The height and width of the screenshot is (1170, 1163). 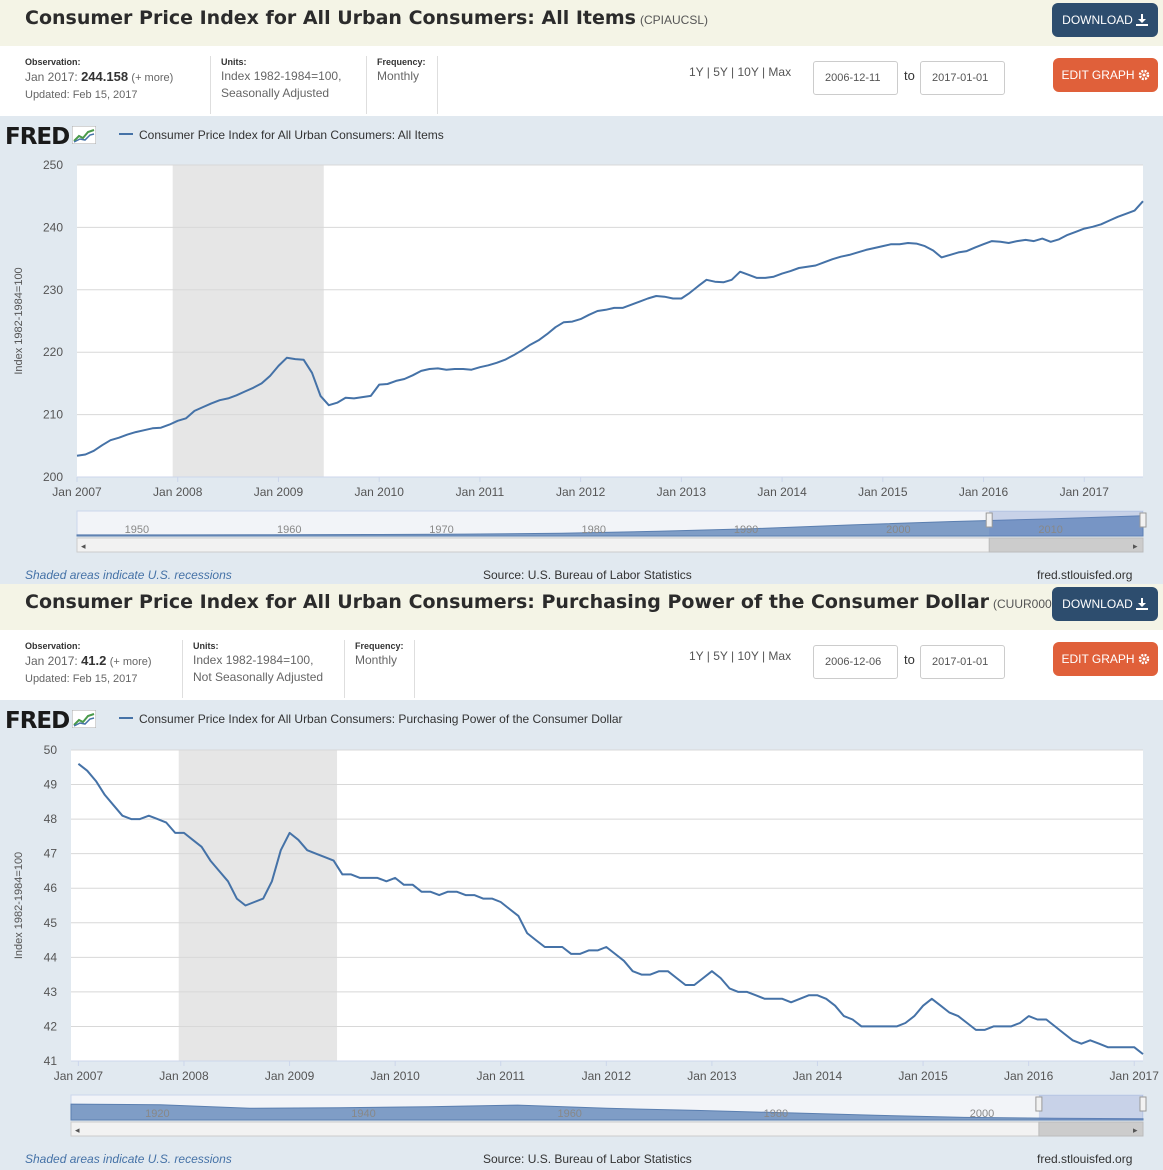 I want to click on navigator-label: 1990, so click(x=746, y=530).